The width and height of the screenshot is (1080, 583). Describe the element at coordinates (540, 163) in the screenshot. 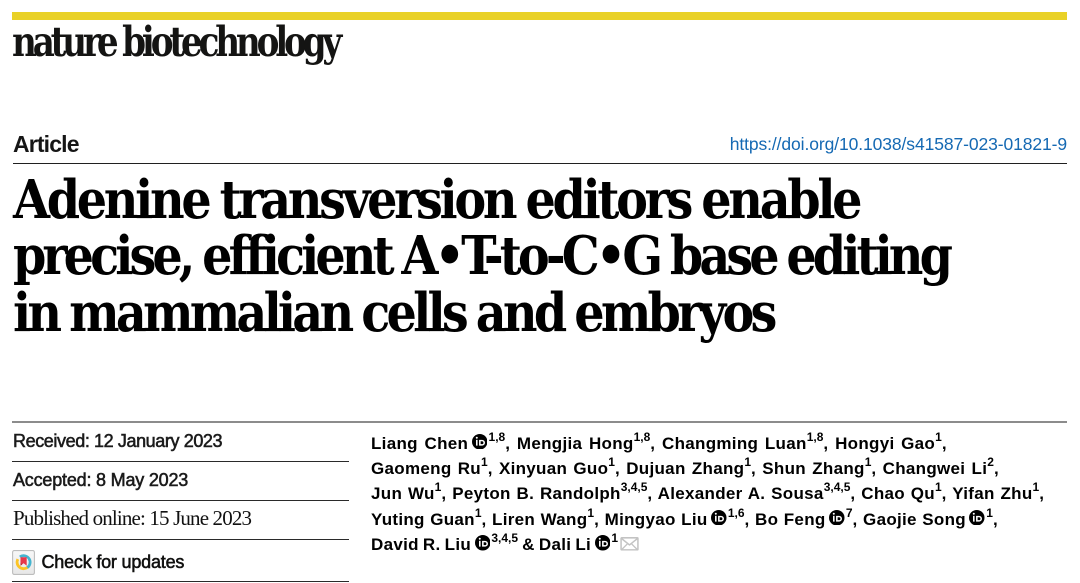

I see `header-rule` at that location.